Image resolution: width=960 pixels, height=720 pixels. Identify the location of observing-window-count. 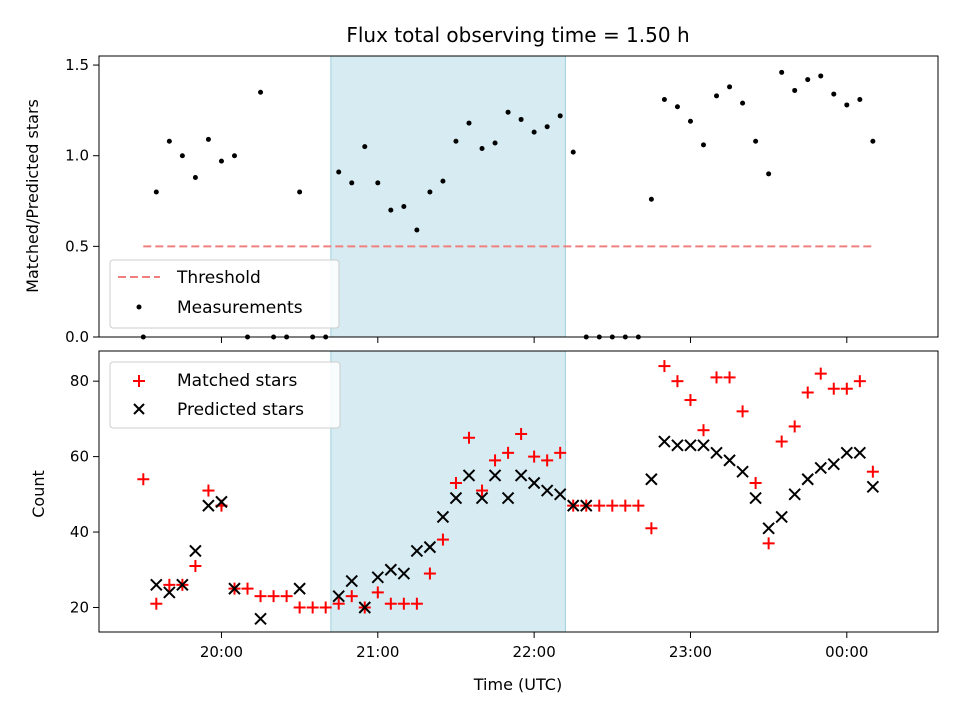
(448, 491).